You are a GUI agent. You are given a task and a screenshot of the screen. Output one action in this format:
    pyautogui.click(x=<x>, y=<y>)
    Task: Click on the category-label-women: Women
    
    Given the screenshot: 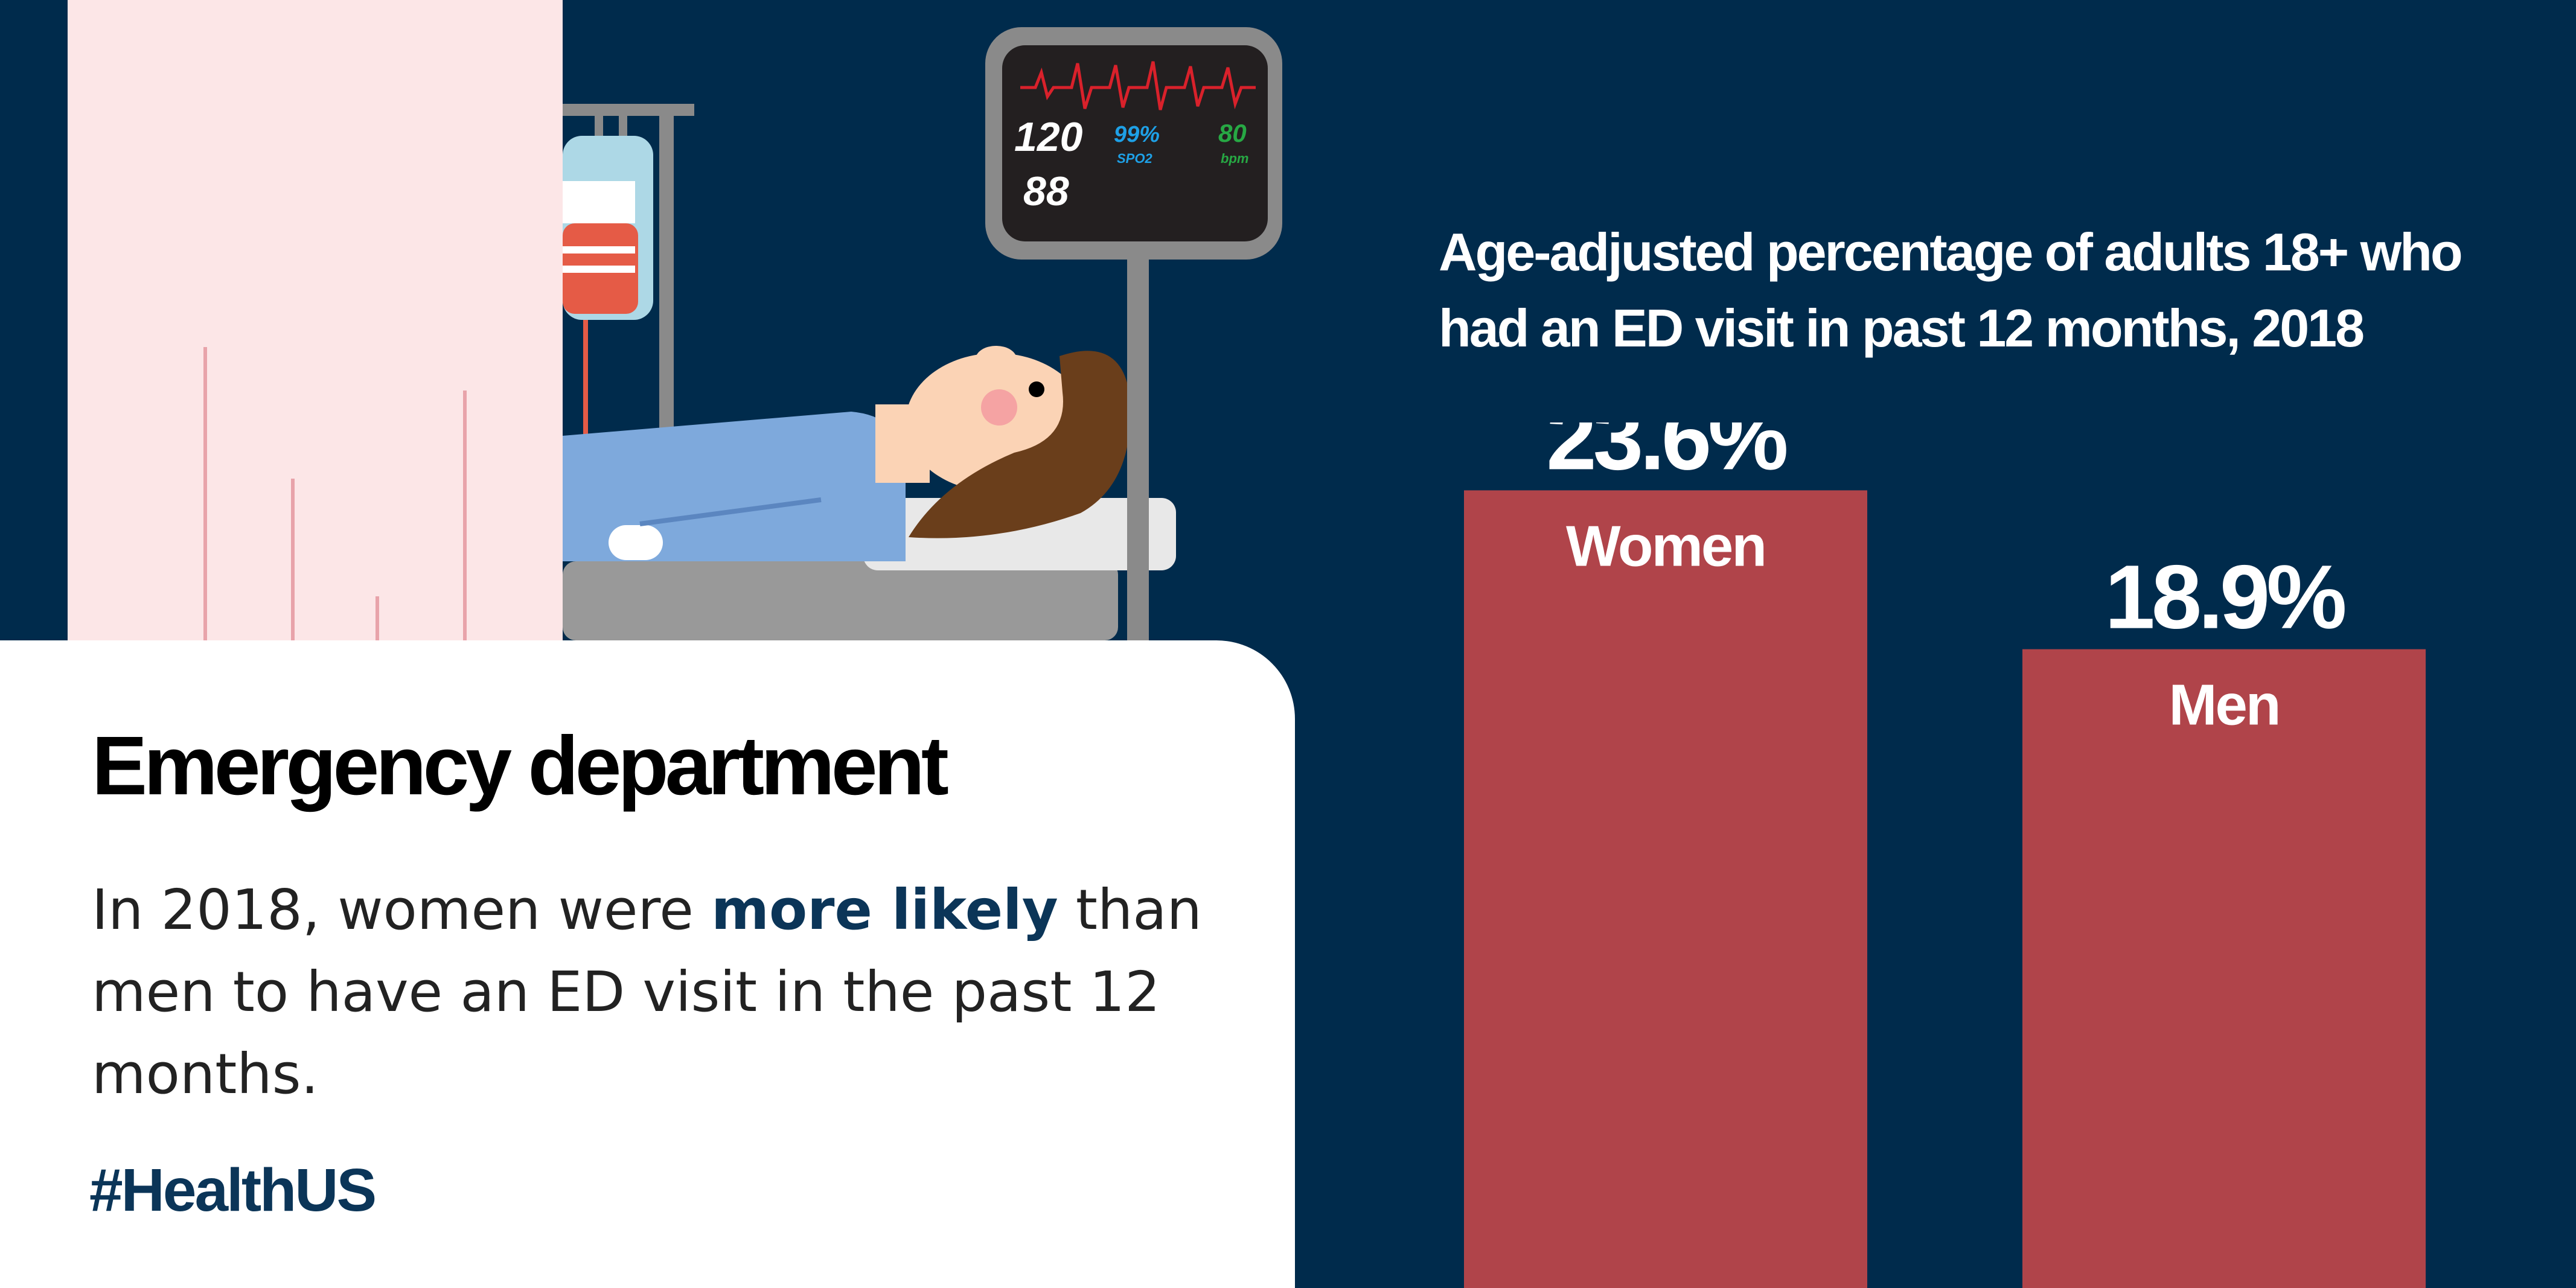 What is the action you would take?
    pyautogui.click(x=1666, y=546)
    